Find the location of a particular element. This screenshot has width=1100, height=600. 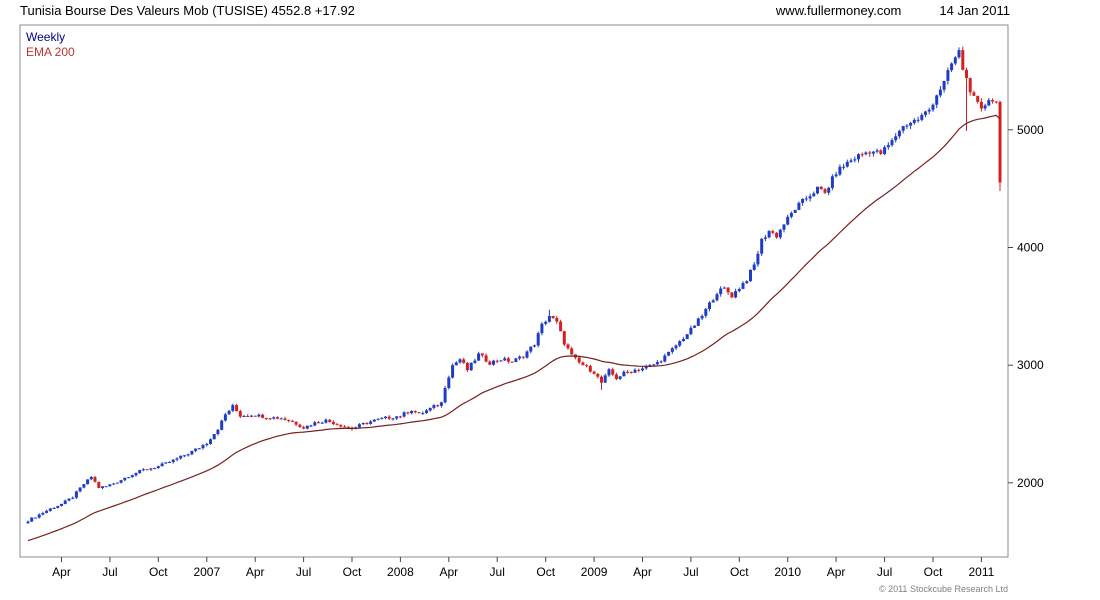

x-axis-label: 2010 is located at coordinates (787, 572).